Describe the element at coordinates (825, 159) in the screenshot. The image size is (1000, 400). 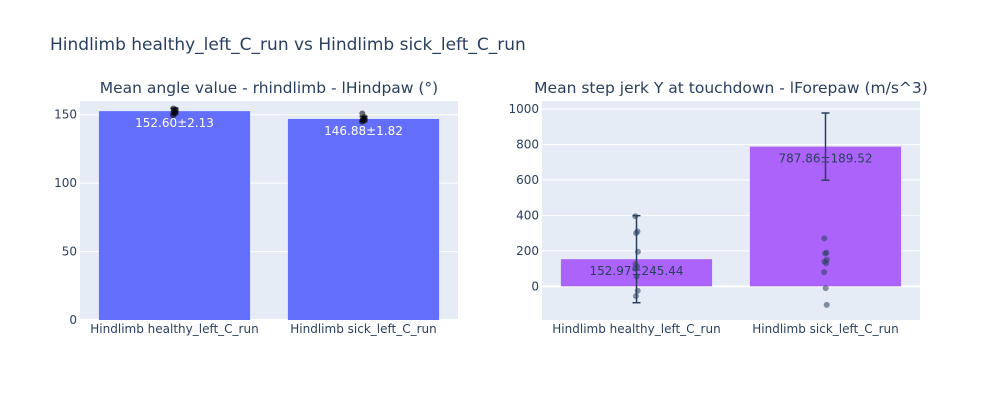
I see `bar-value-label: 787.86±189.52` at that location.